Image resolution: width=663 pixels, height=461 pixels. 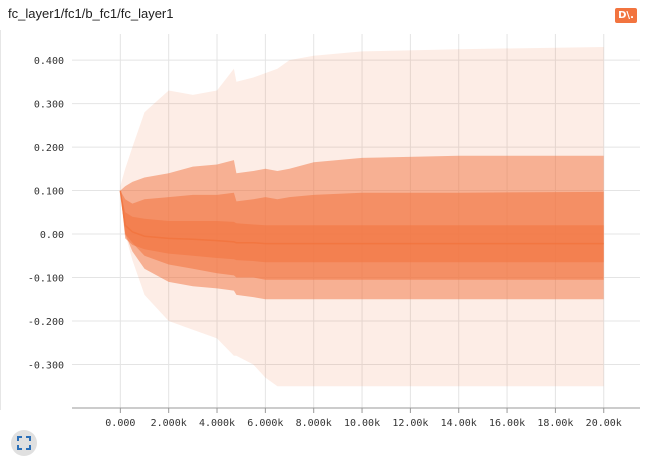 What do you see at coordinates (410, 423) in the screenshot?
I see `x-tick-label: 12.00k` at bounding box center [410, 423].